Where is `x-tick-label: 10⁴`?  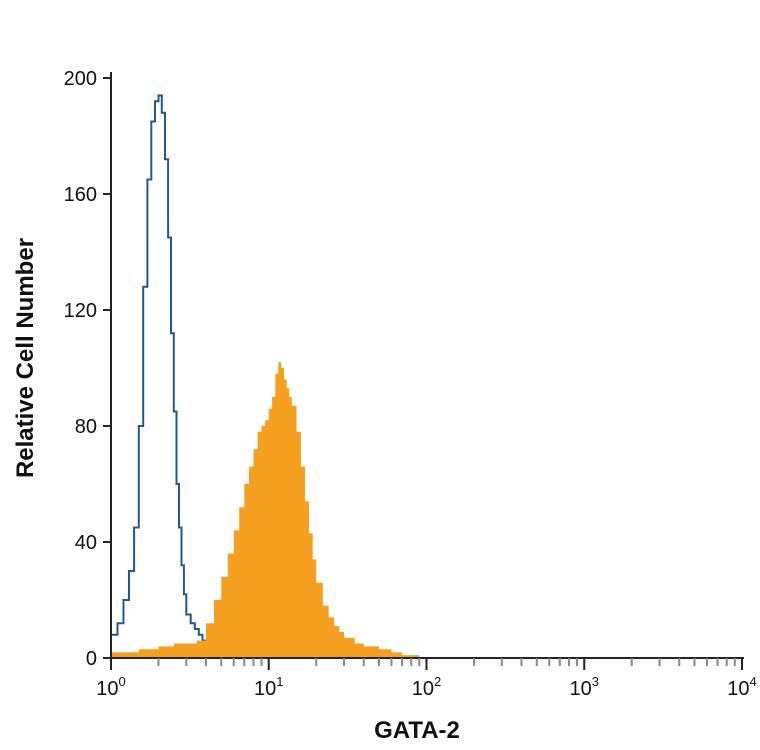
x-tick-label: 10⁴ is located at coordinates (741, 687).